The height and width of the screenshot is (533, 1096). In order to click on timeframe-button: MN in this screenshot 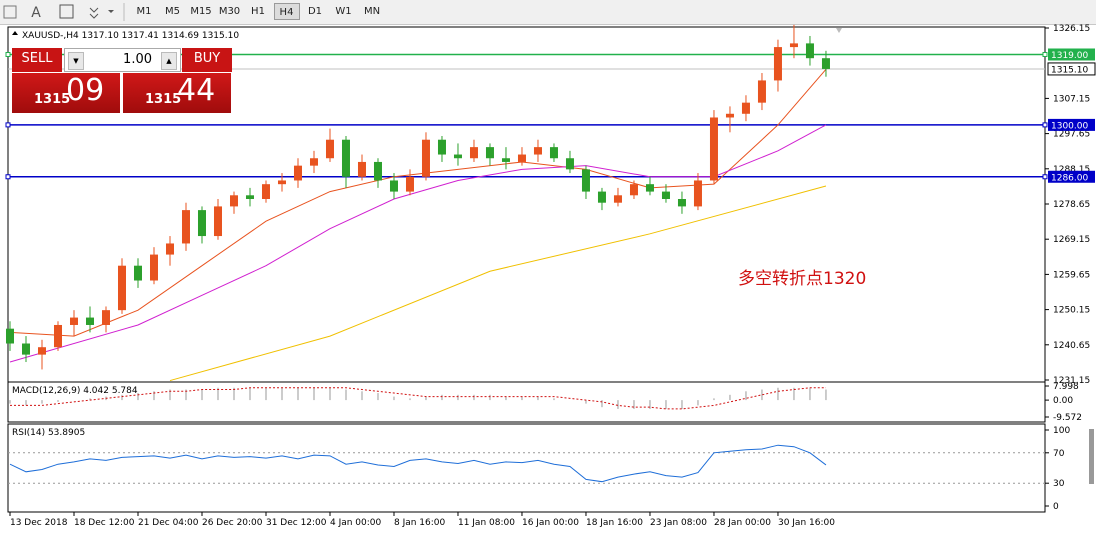, I will do `click(372, 11)`.